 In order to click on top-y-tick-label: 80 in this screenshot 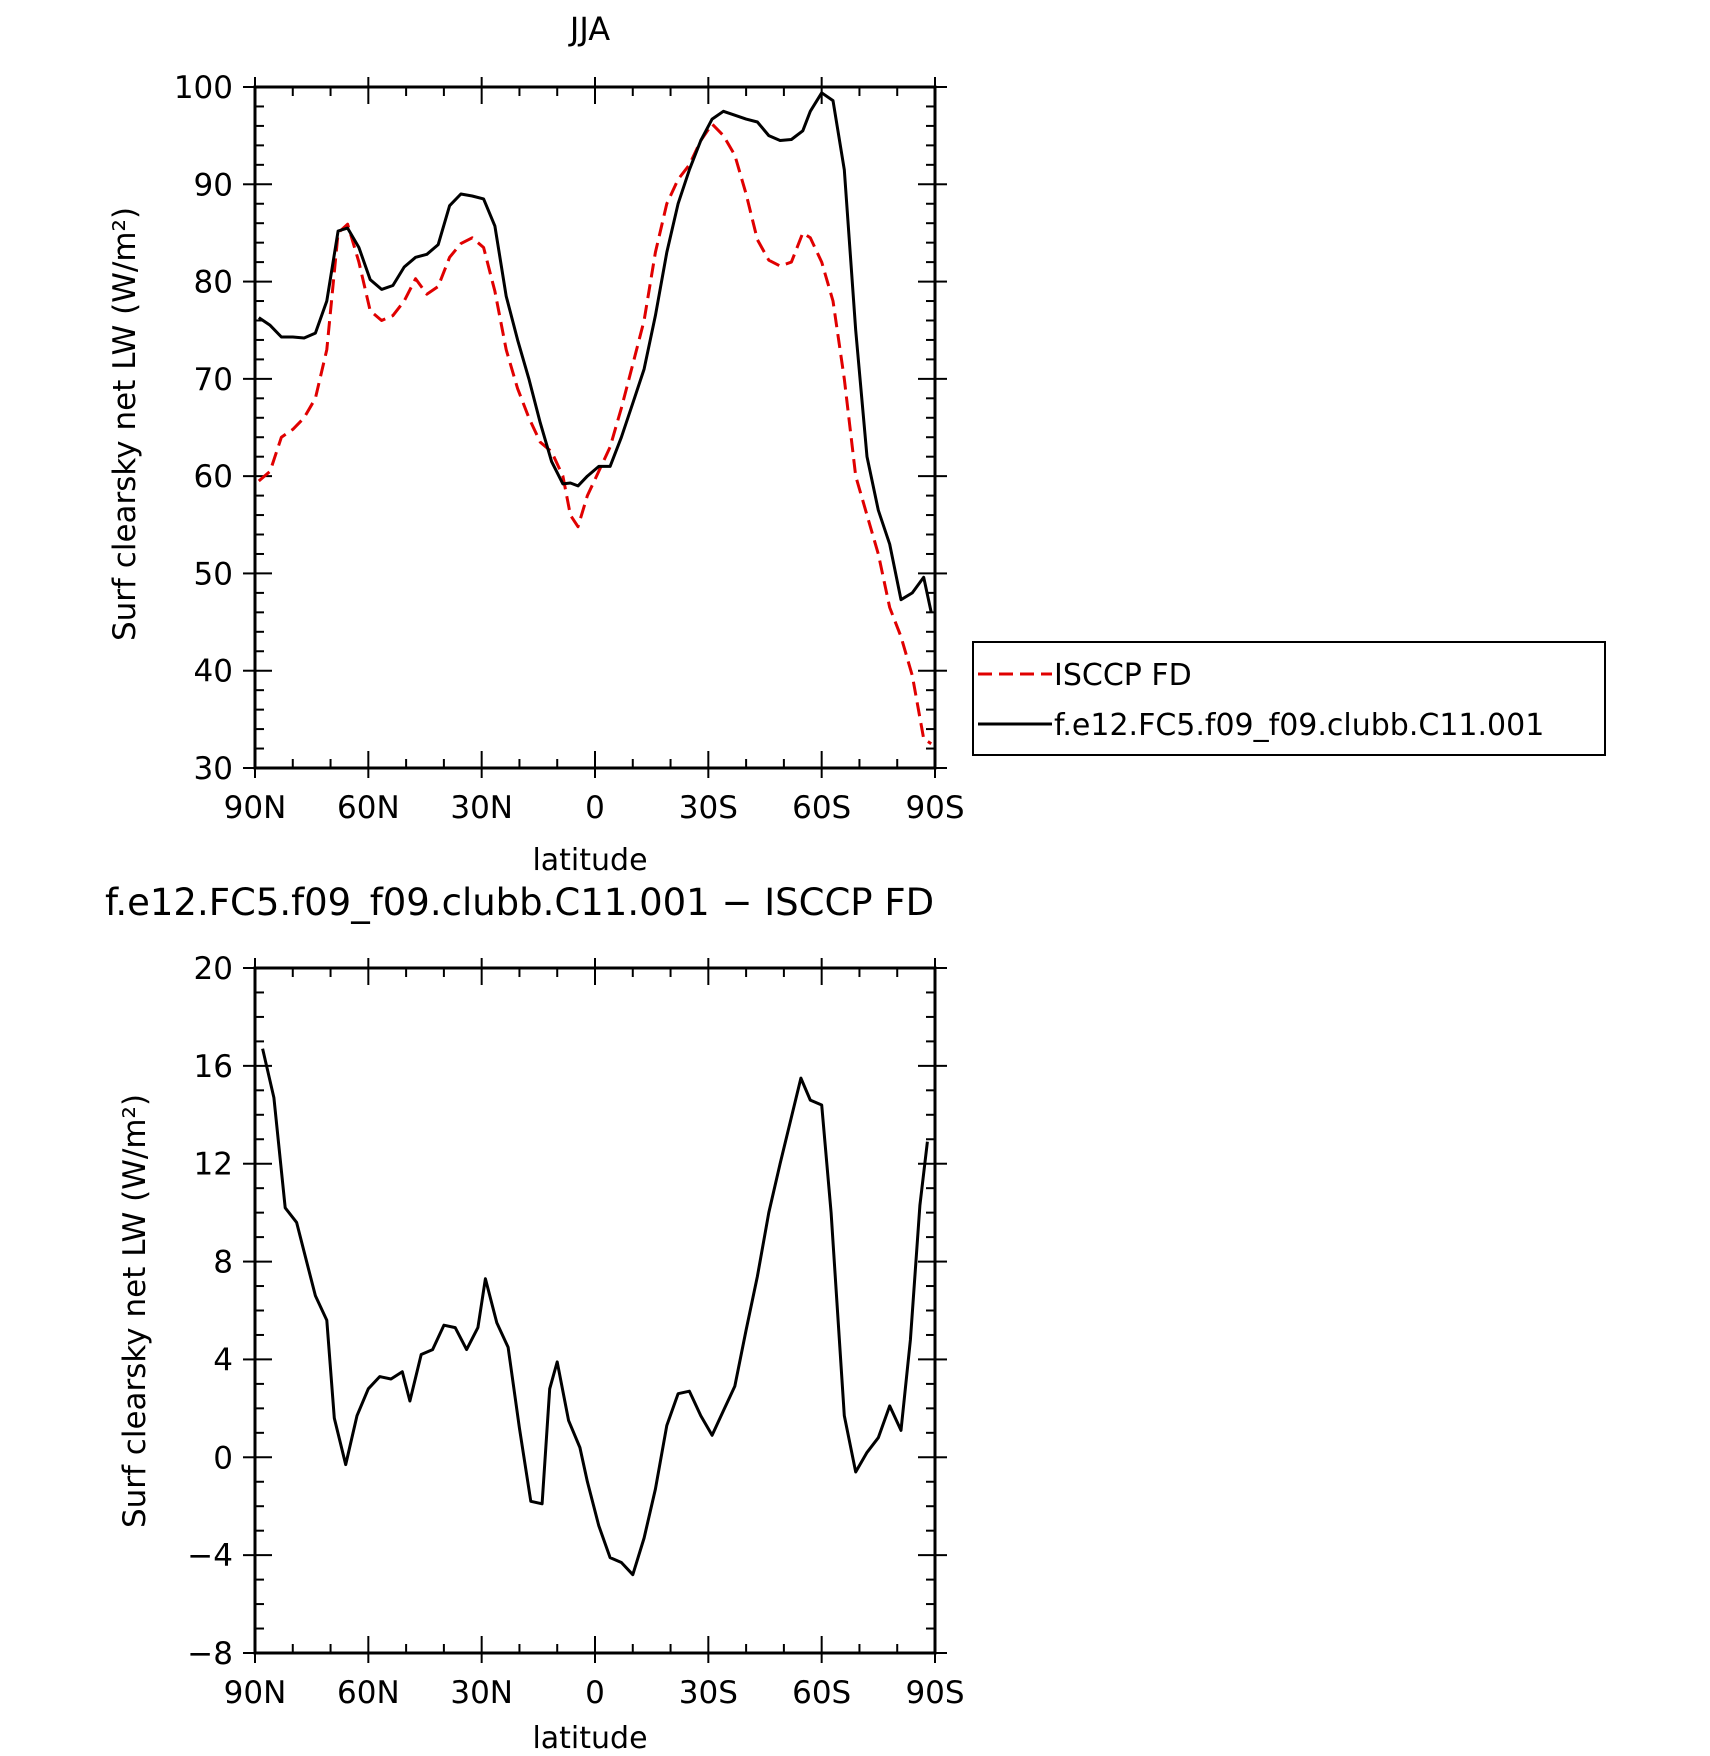, I will do `click(213, 283)`.